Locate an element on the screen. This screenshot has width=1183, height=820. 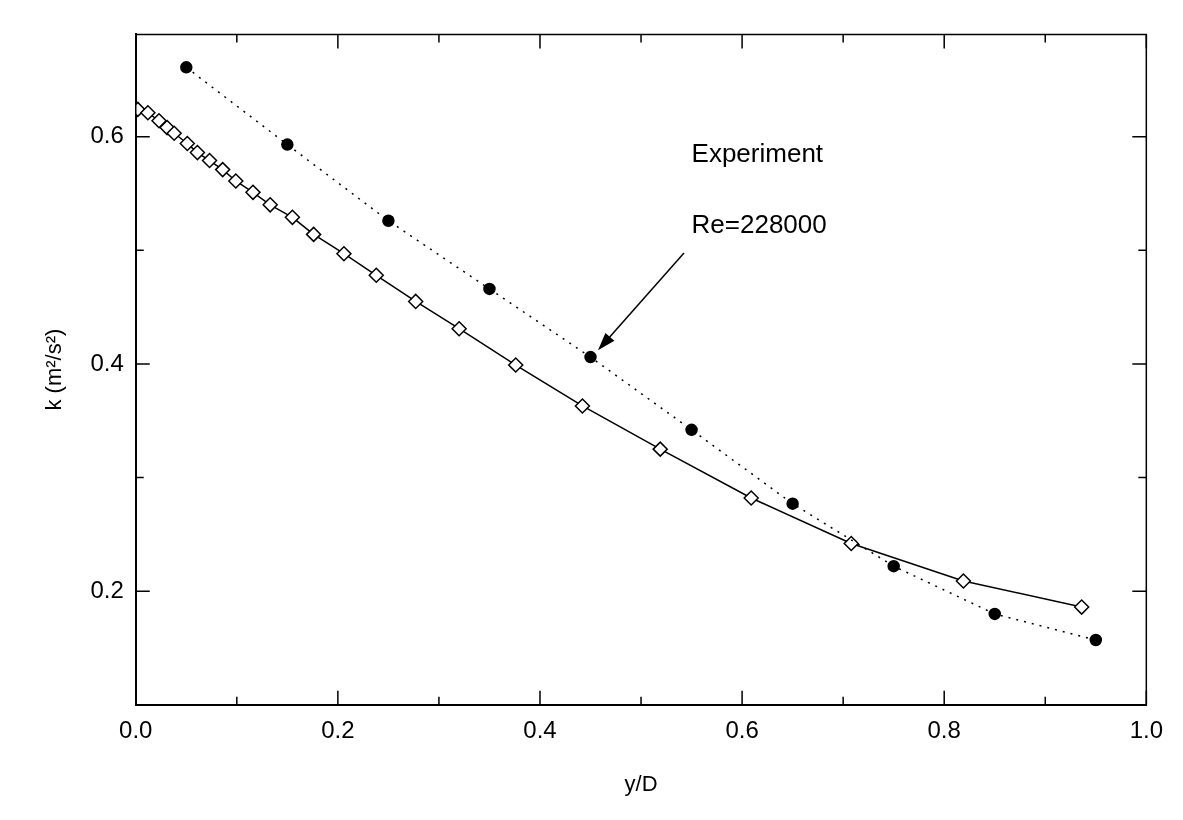
x-tick-label: 0.8 is located at coordinates (944, 729).